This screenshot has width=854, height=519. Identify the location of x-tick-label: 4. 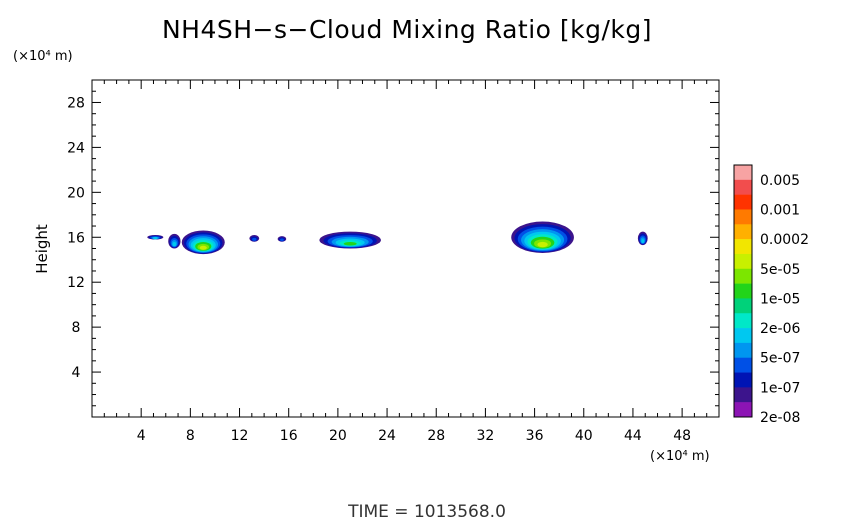
(141, 436).